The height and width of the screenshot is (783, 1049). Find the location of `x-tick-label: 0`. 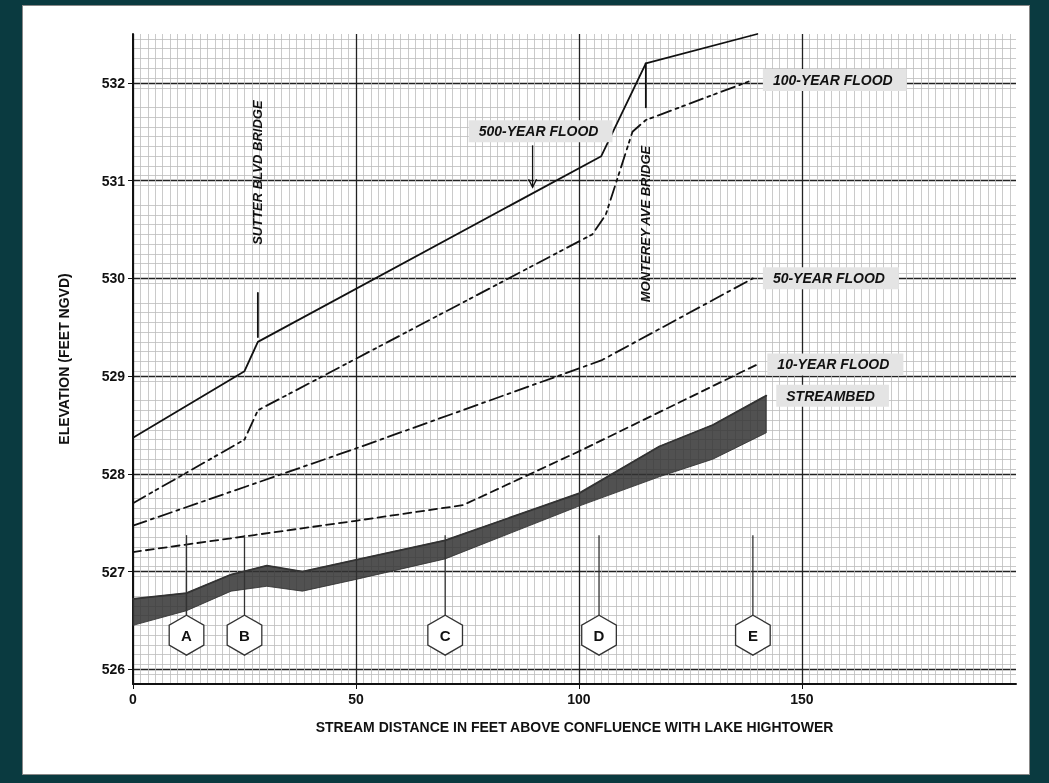

x-tick-label: 0 is located at coordinates (133, 699).